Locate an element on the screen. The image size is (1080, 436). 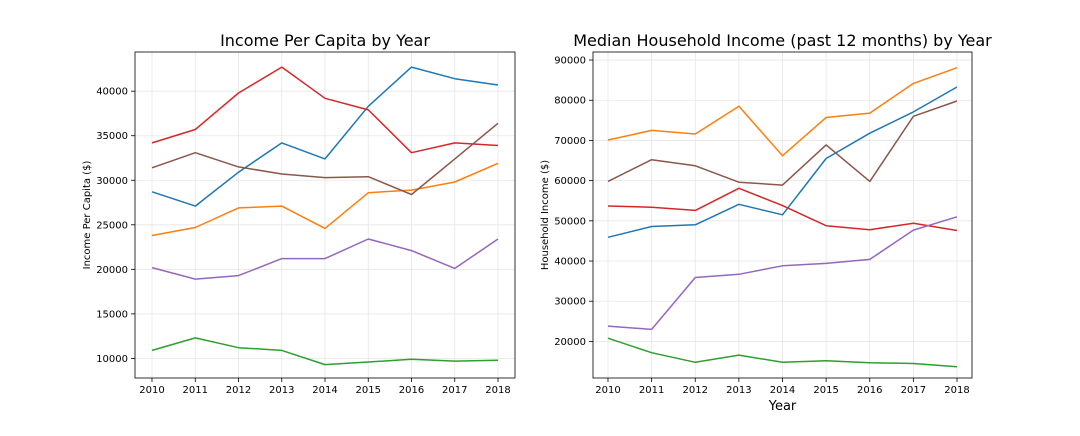
y-tick-label: 25000 is located at coordinates (112, 225).